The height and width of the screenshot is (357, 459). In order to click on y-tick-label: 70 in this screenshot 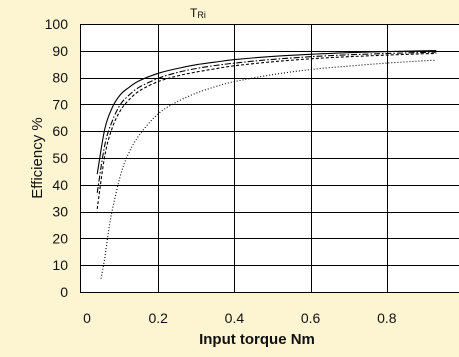, I will do `click(60, 104)`.